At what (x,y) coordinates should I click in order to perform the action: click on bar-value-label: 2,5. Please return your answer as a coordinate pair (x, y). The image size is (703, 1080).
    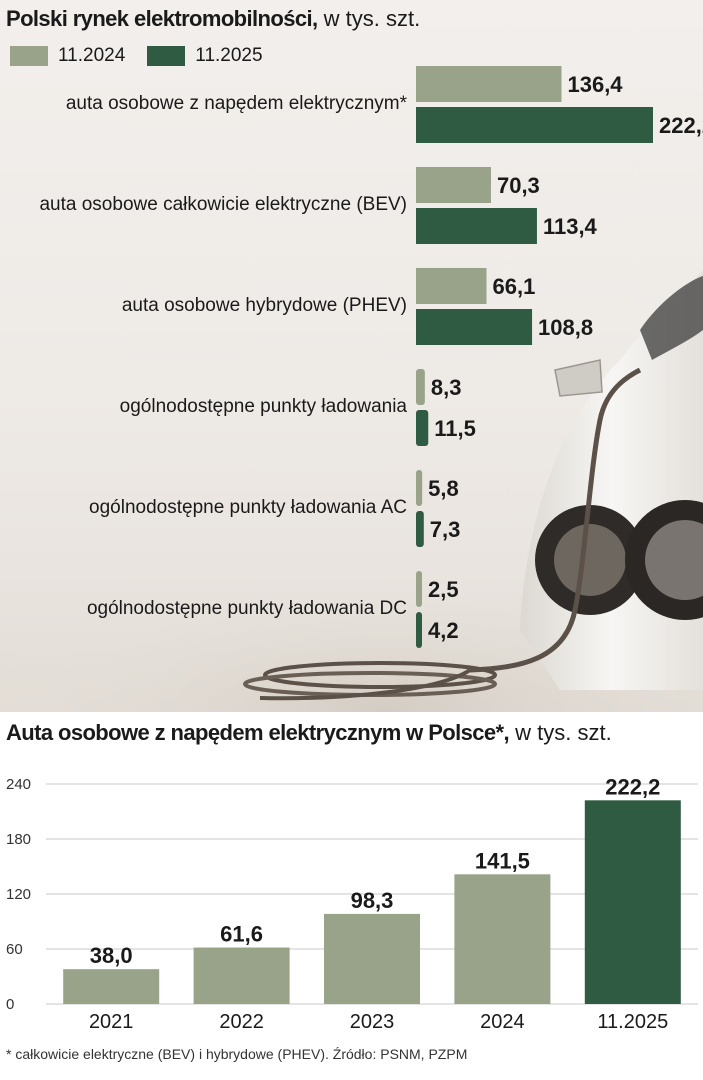
    Looking at the image, I should click on (443, 589).